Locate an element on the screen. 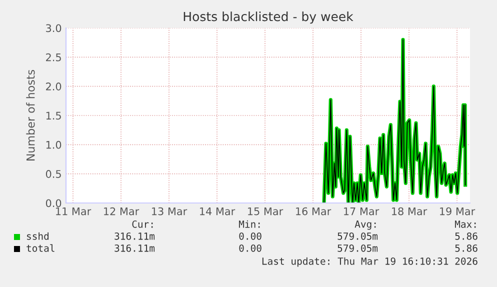  y-axis-title: Number of hosts is located at coordinates (30, 115).